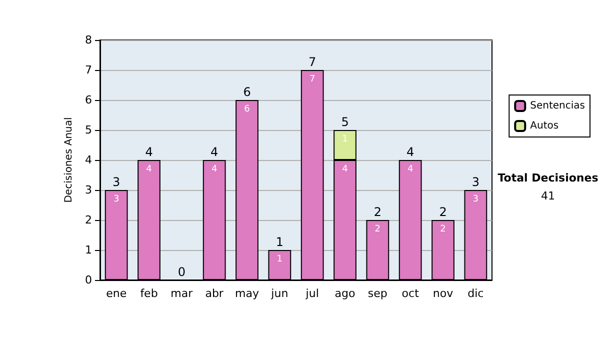 This screenshot has height=340, width=600. Describe the element at coordinates (88, 220) in the screenshot. I see `y-tick-label: 2` at that location.